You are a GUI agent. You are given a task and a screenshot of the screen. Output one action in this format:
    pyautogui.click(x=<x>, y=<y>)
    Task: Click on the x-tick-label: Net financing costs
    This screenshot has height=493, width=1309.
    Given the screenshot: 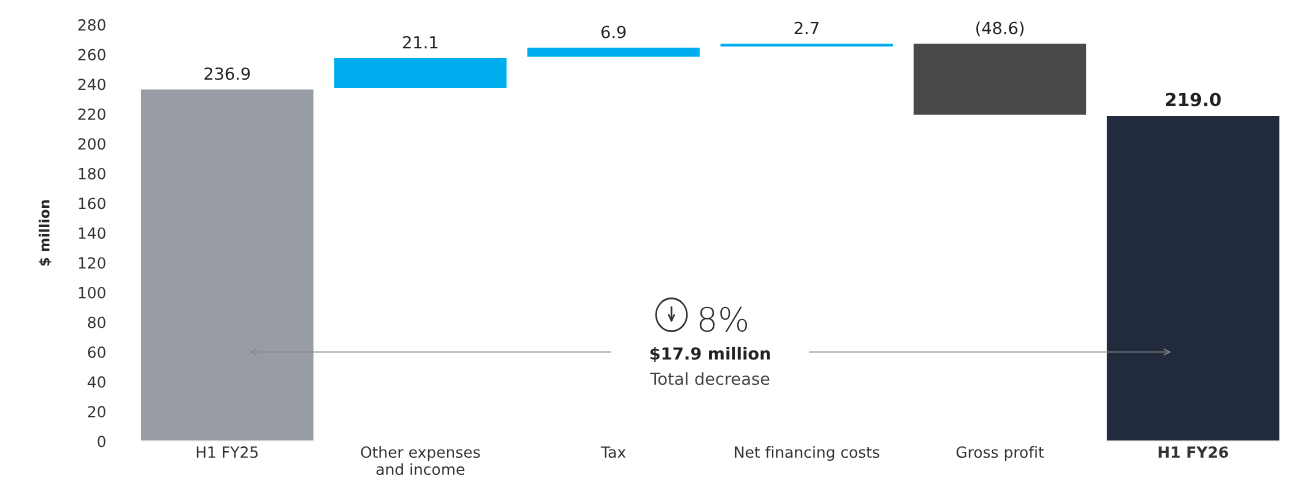 What is the action you would take?
    pyautogui.click(x=807, y=453)
    